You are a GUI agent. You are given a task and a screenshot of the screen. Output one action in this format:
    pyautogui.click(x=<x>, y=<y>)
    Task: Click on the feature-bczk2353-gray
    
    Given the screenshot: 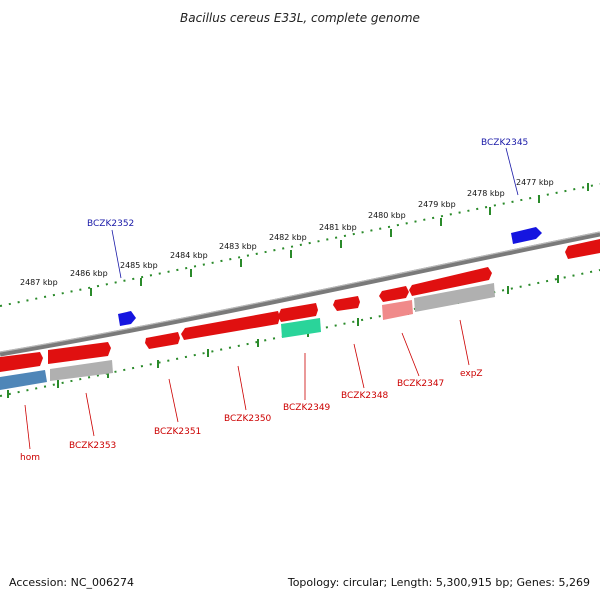 What is the action you would take?
    pyautogui.click(x=81, y=370)
    